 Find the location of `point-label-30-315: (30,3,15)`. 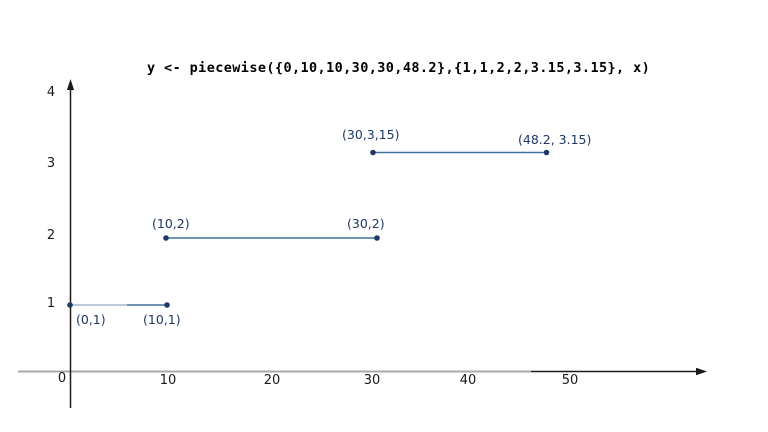

point-label-30-315: (30,3,15) is located at coordinates (371, 134).